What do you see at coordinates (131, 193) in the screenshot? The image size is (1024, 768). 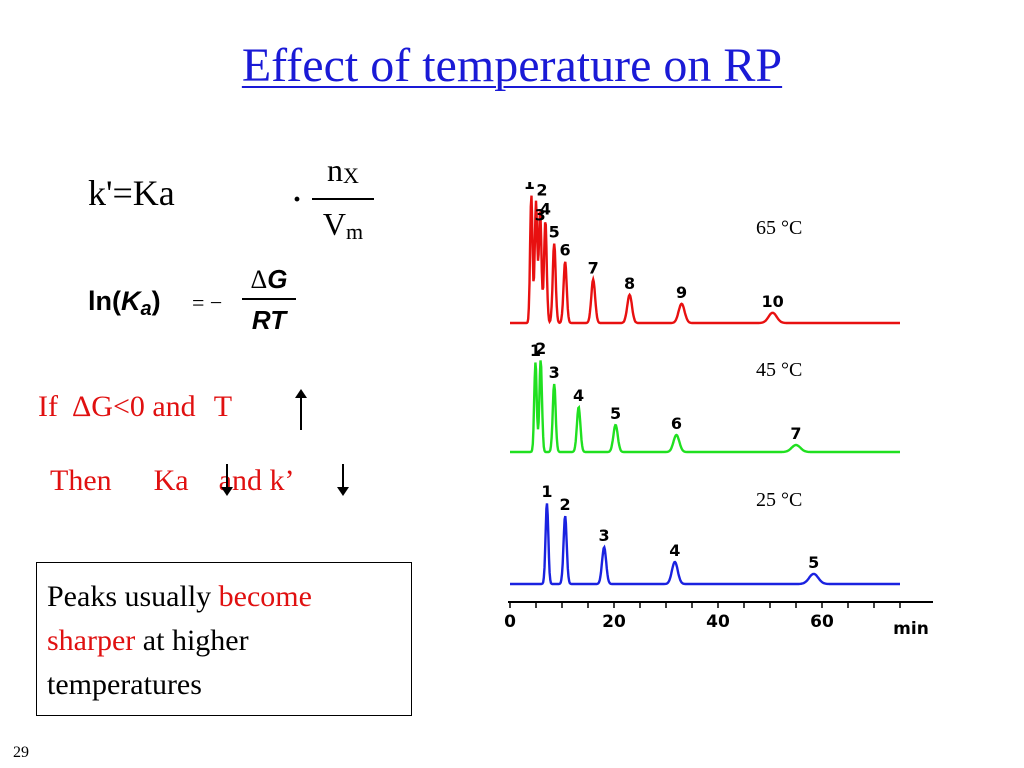 I see `equation-lhs: k'=Ka` at bounding box center [131, 193].